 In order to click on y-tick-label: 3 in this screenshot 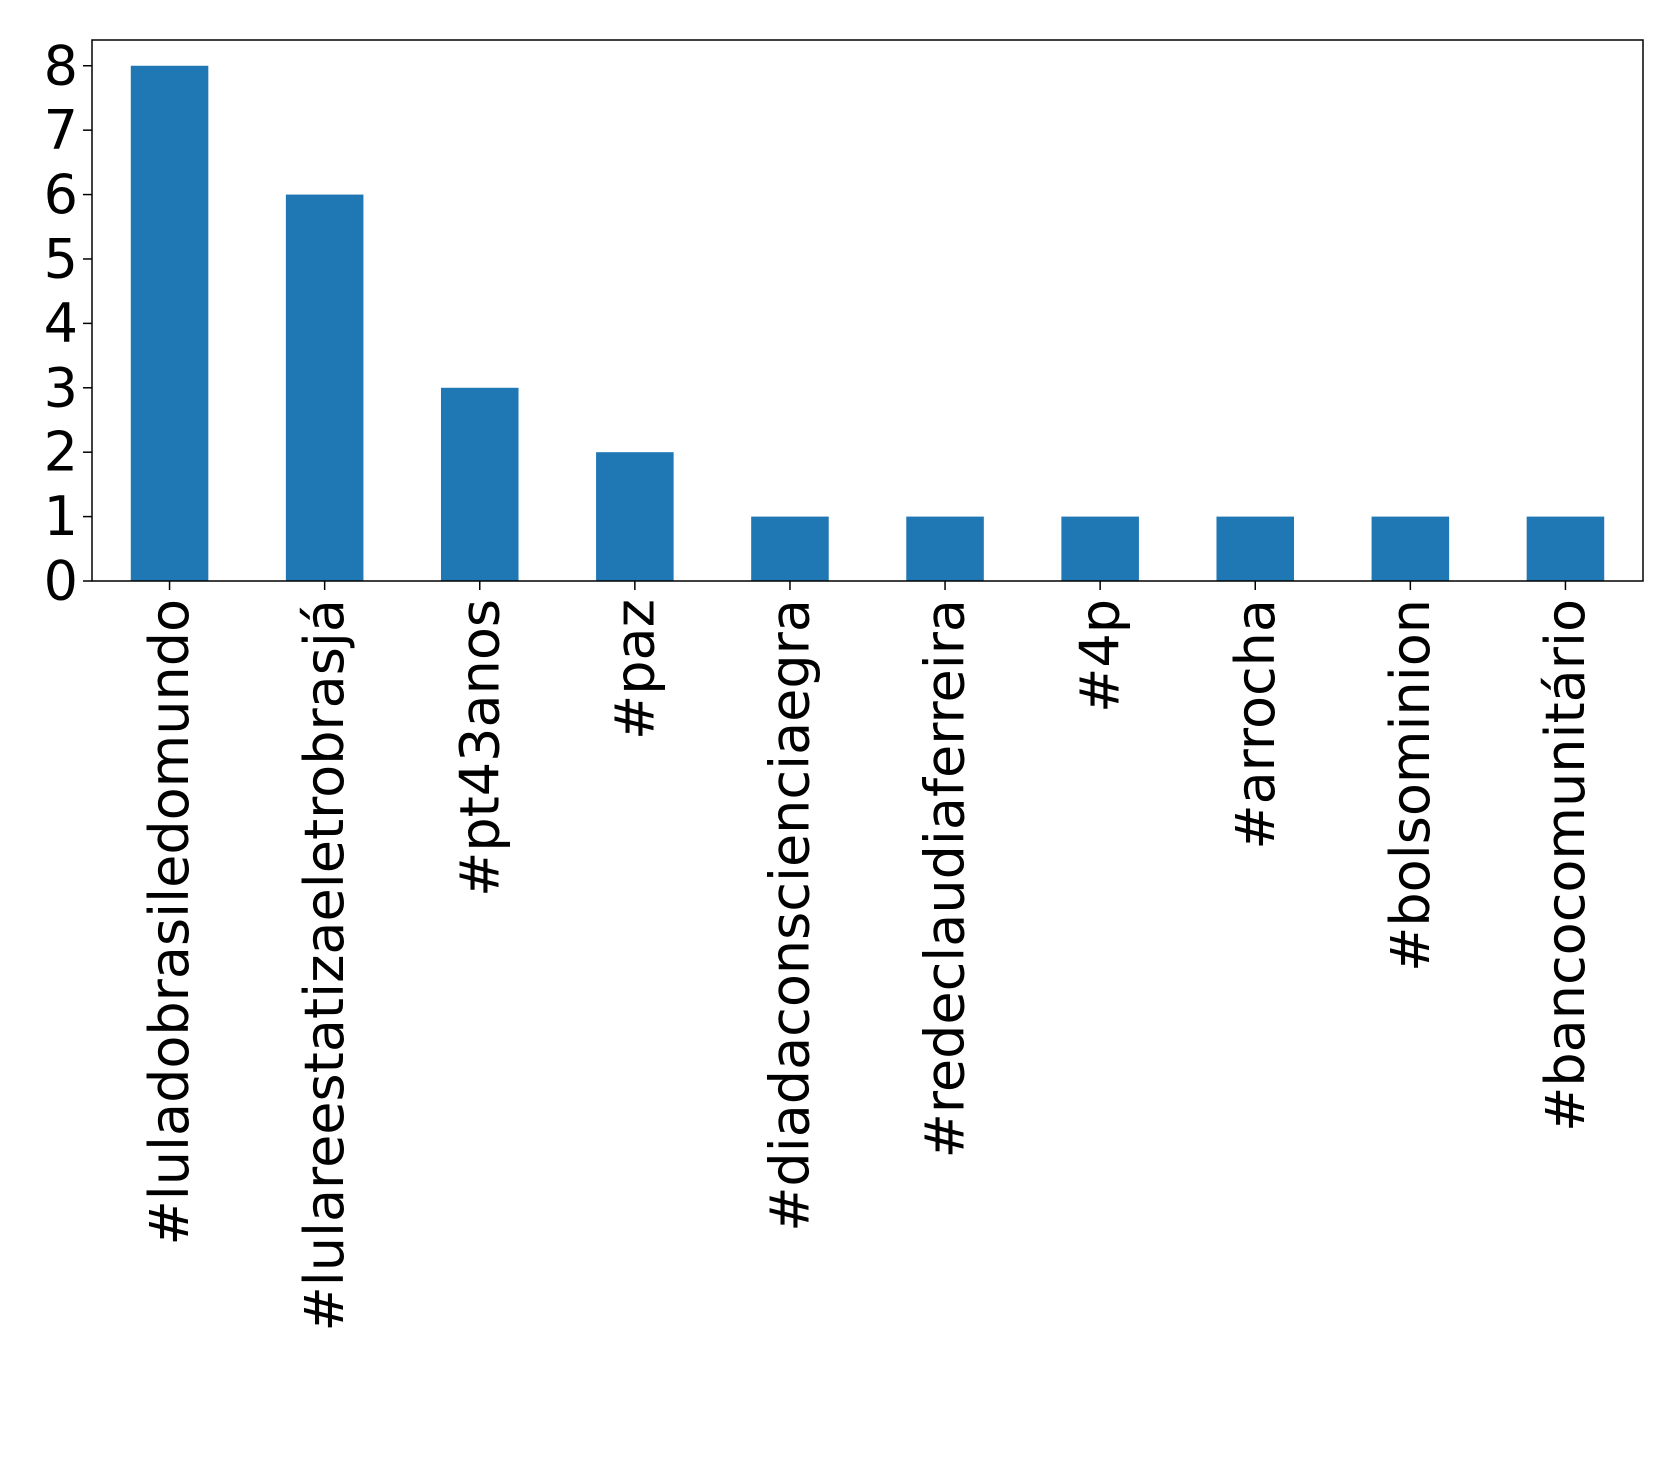, I will do `click(61, 387)`.